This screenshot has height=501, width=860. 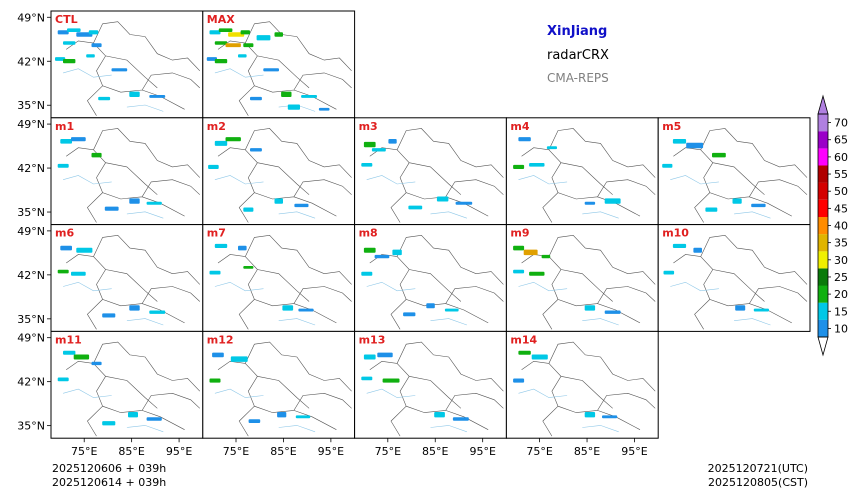 What do you see at coordinates (841, 191) in the screenshot?
I see `colorbar-tick-label: 50` at bounding box center [841, 191].